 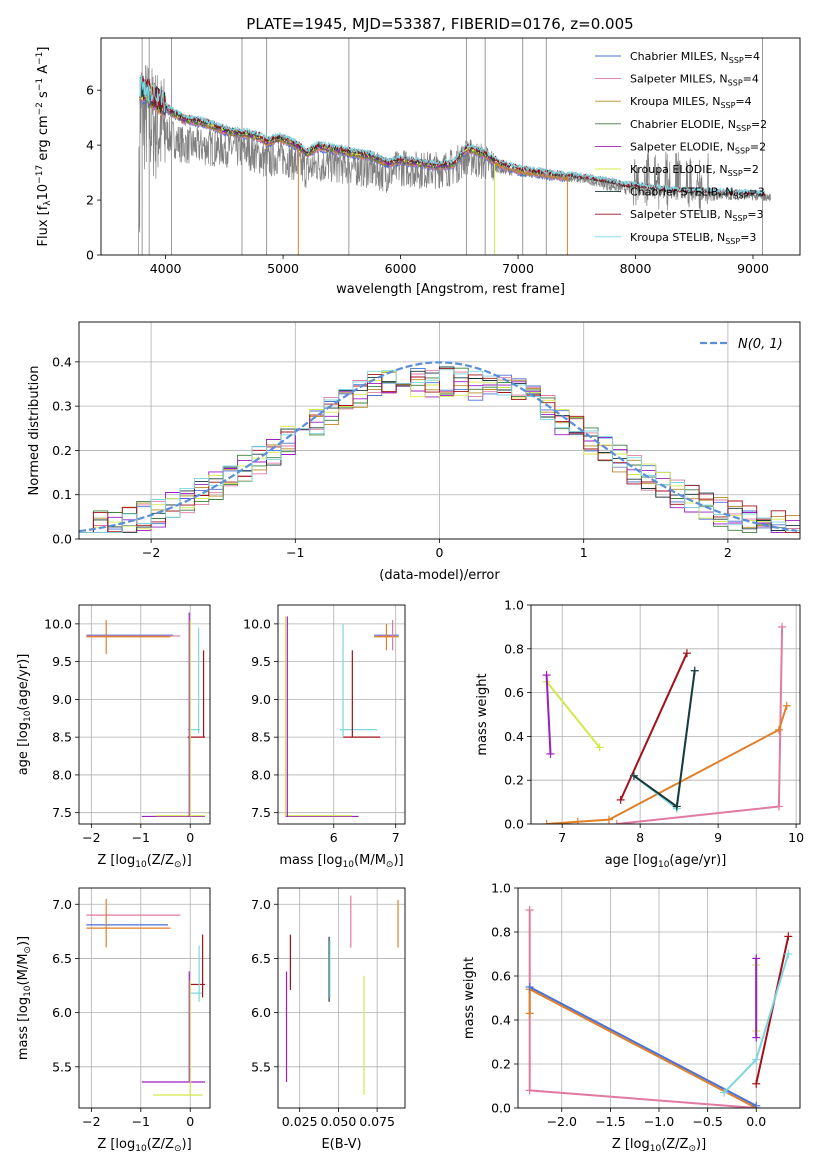 What do you see at coordinates (62, 1012) in the screenshot?
I see `y-tick-label: 6.0` at bounding box center [62, 1012].